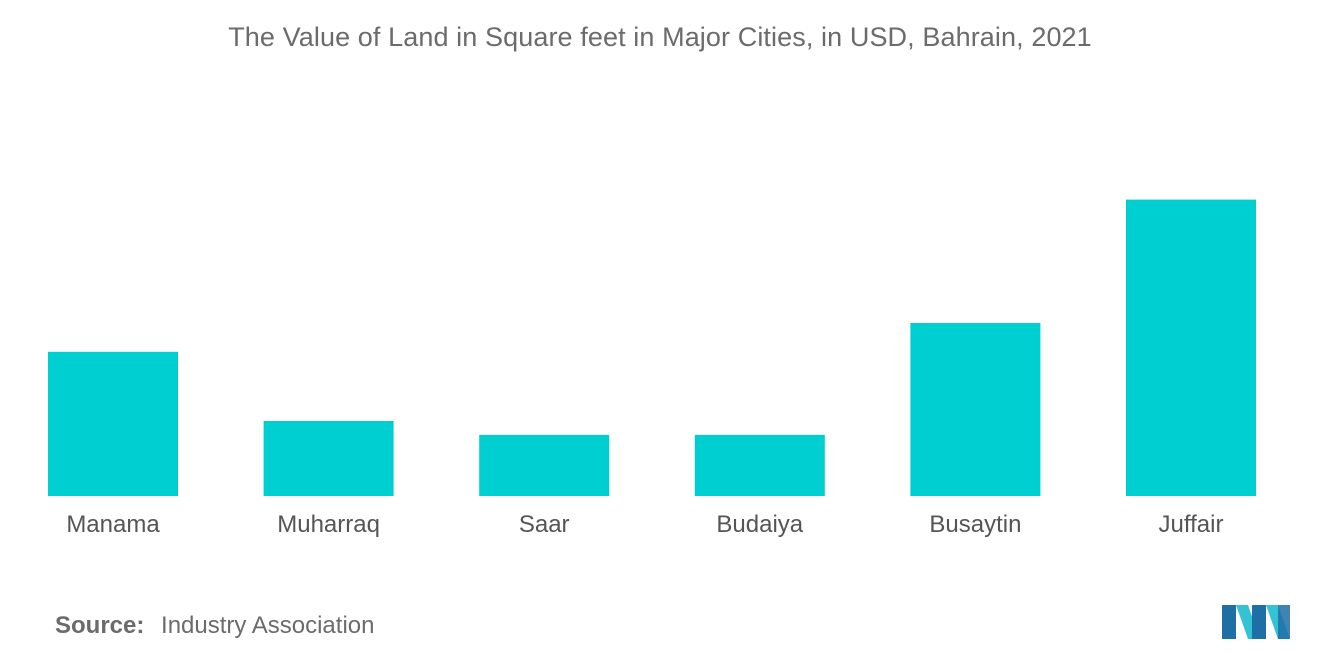  What do you see at coordinates (544, 465) in the screenshot?
I see `bar-saar` at bounding box center [544, 465].